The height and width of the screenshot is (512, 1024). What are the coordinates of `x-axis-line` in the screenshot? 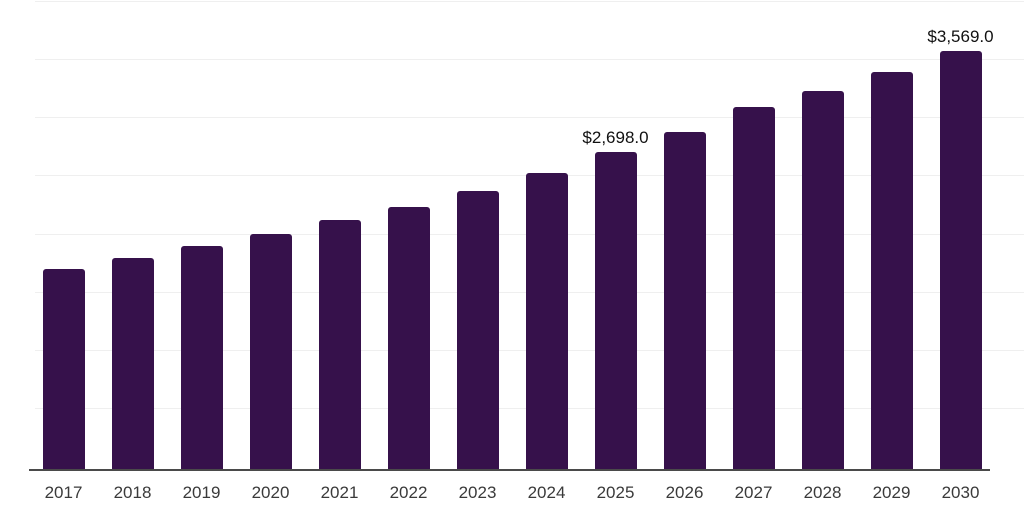 It's located at (509, 470).